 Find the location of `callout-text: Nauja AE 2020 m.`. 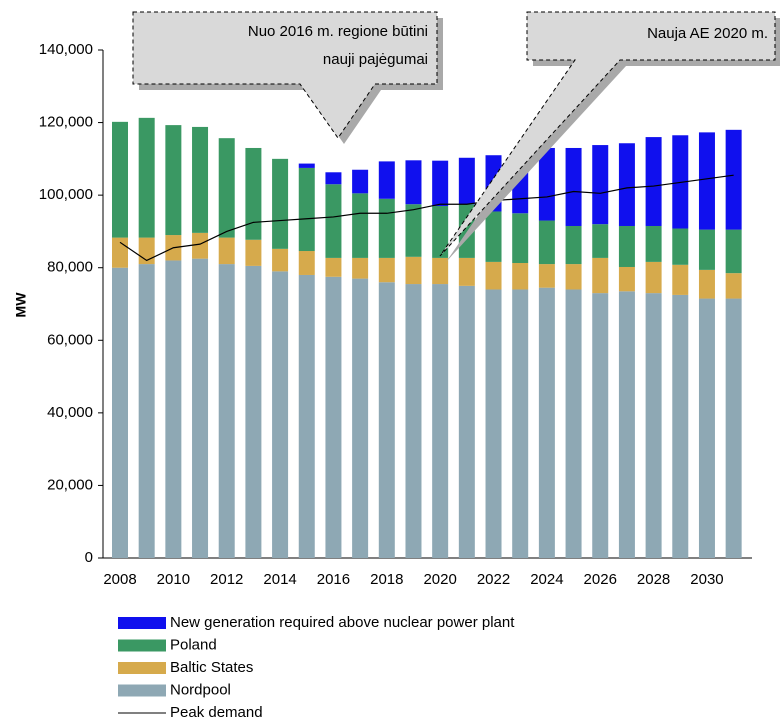

callout-text: Nauja AE 2020 m. is located at coordinates (707, 33).